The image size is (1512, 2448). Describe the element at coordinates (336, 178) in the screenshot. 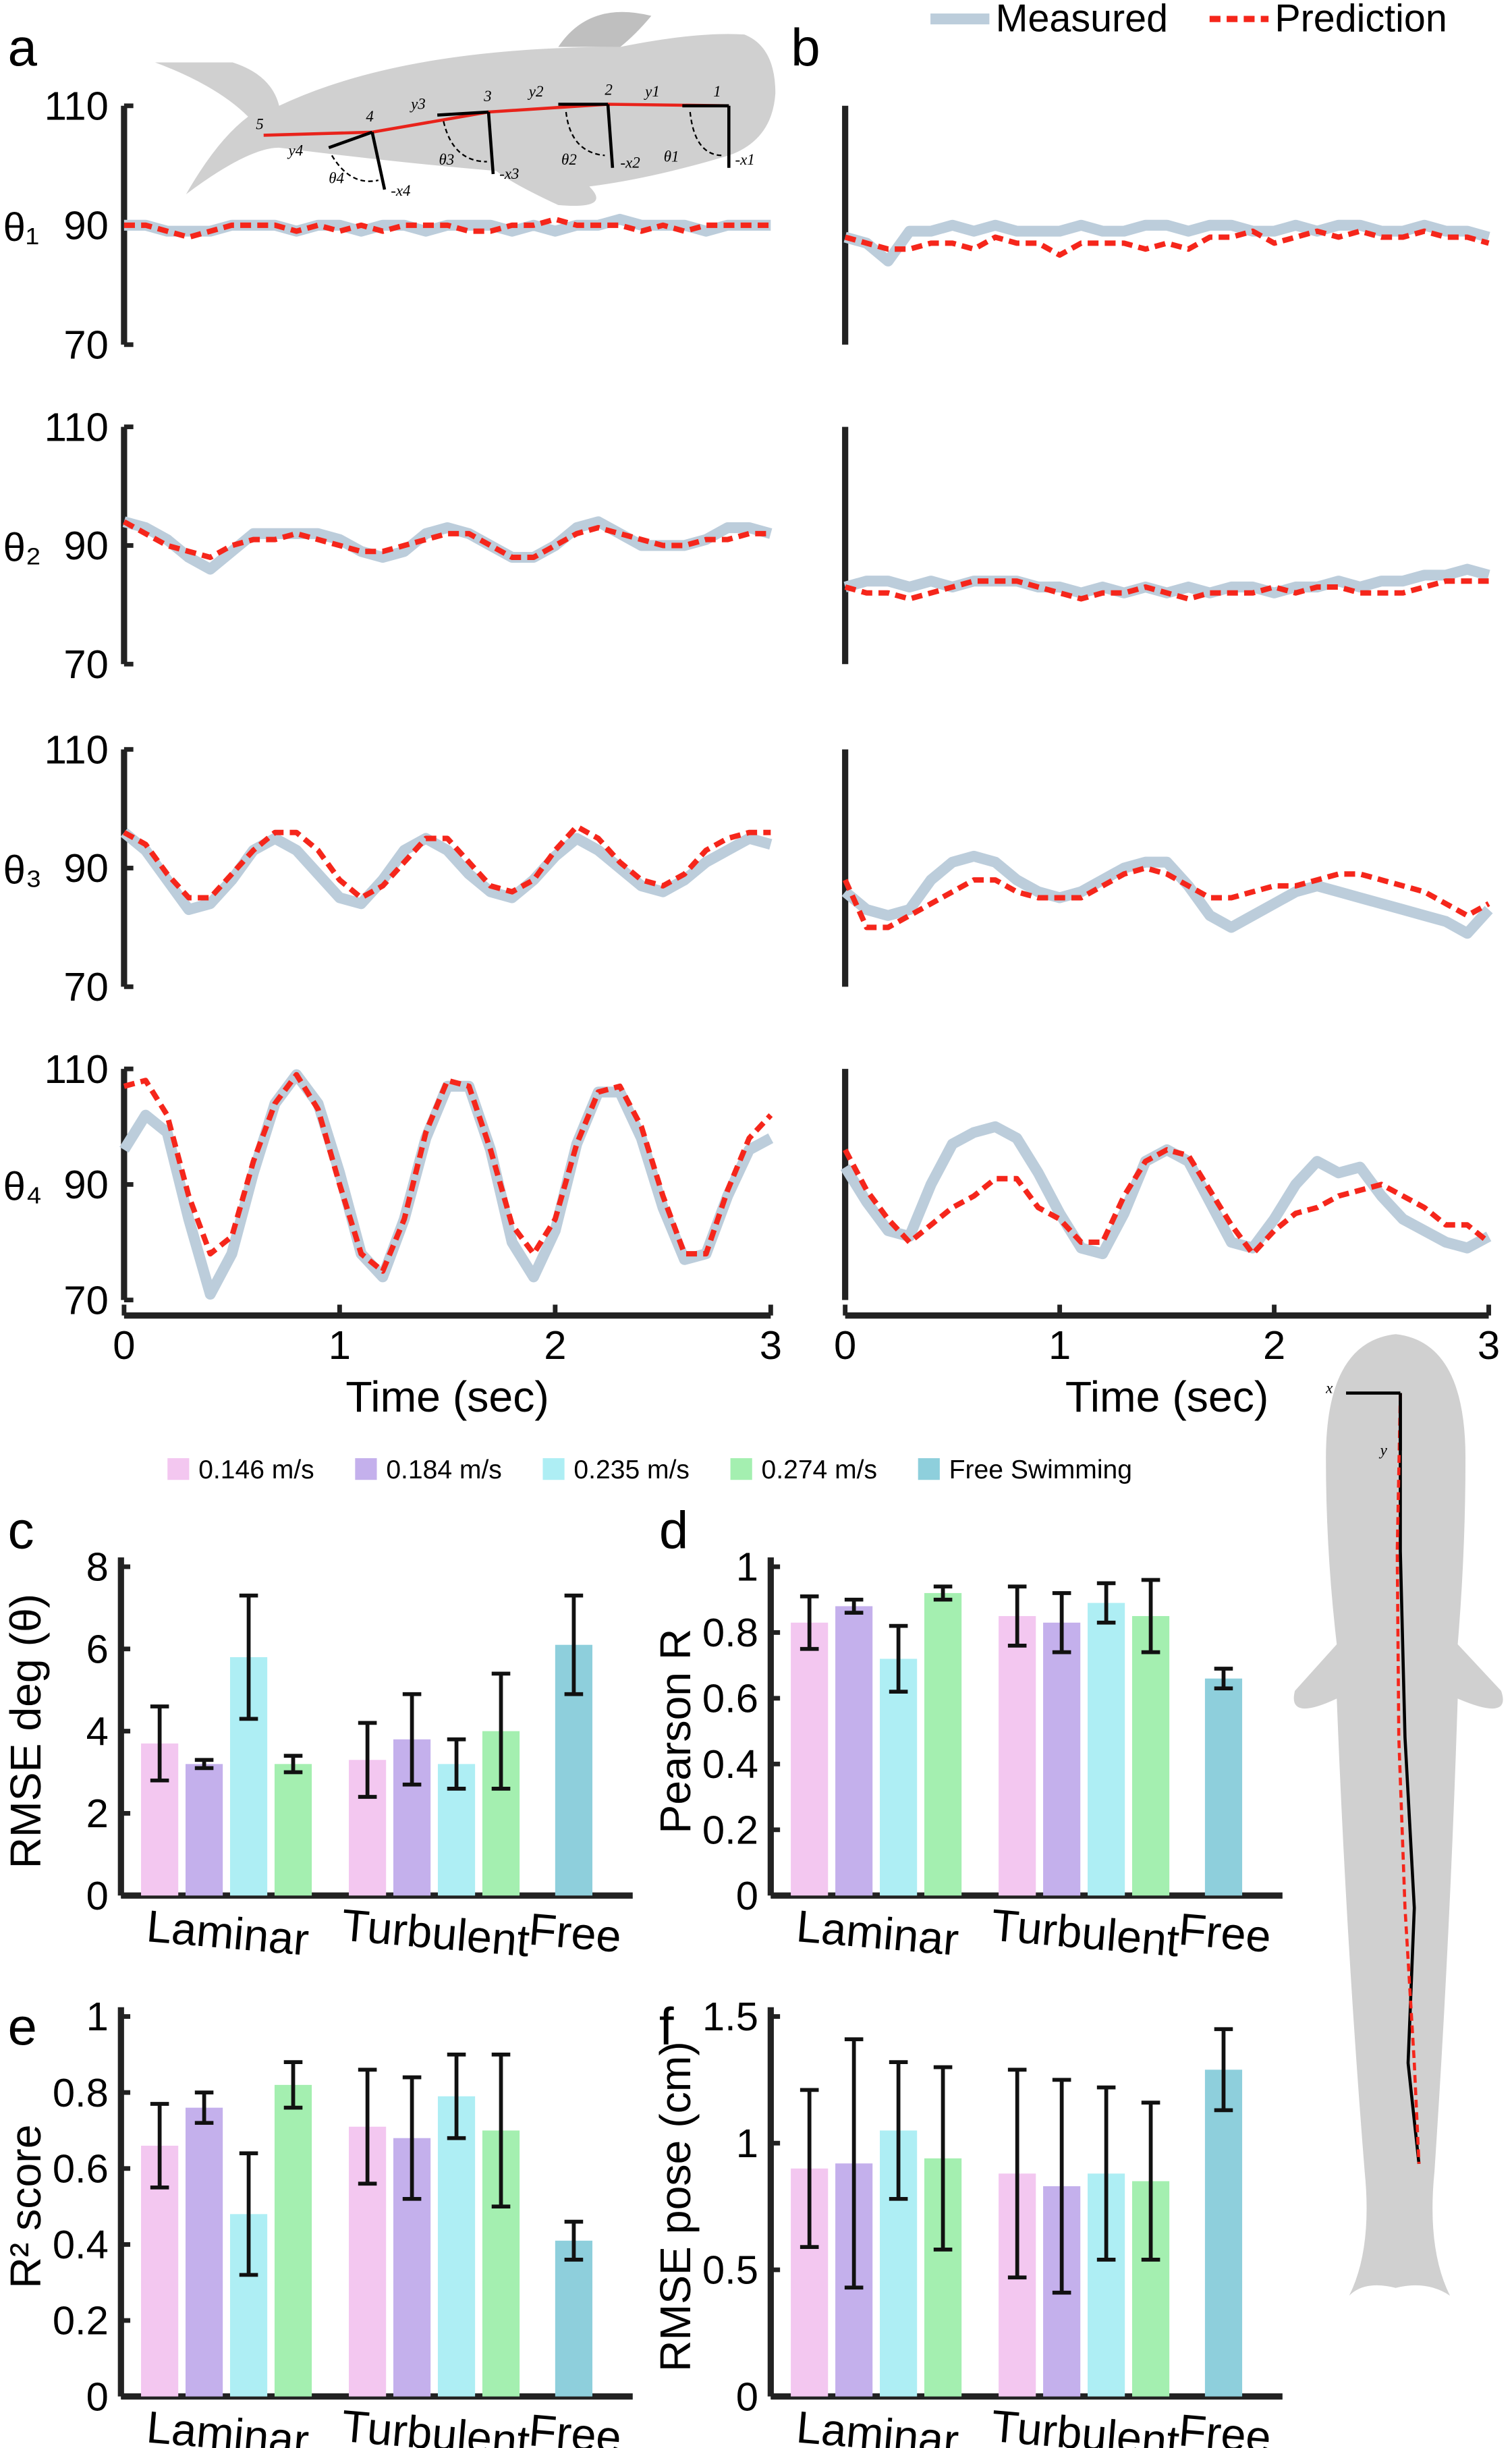

I see `angle-label: θ4` at that location.